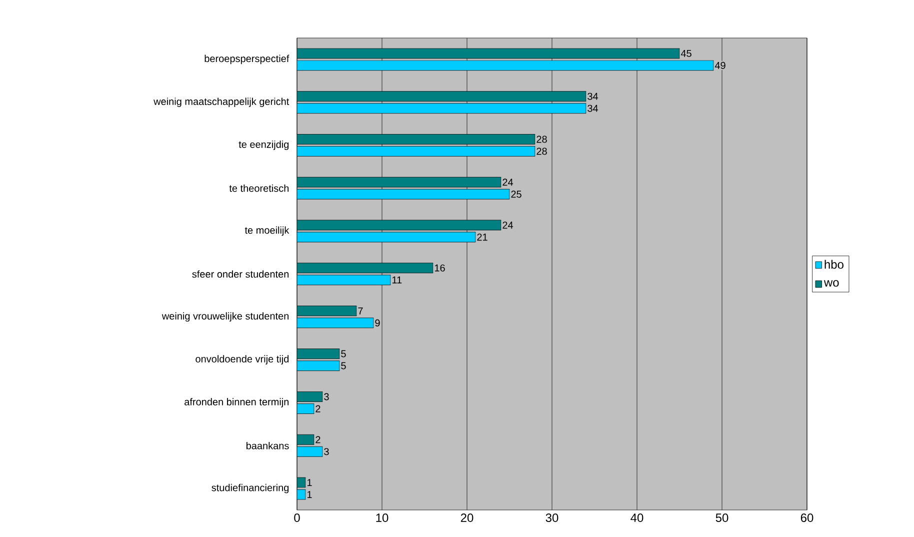 Image resolution: width=914 pixels, height=537 pixels. Describe the element at coordinates (439, 268) in the screenshot. I see `data-label: 16` at that location.